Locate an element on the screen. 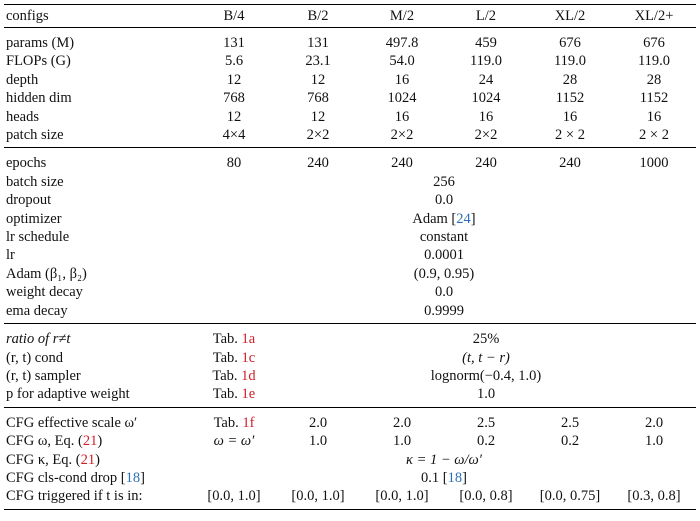 This screenshot has height=521, width=700. row-ema-decay: ema decay 0.9999 is located at coordinates (350, 313).